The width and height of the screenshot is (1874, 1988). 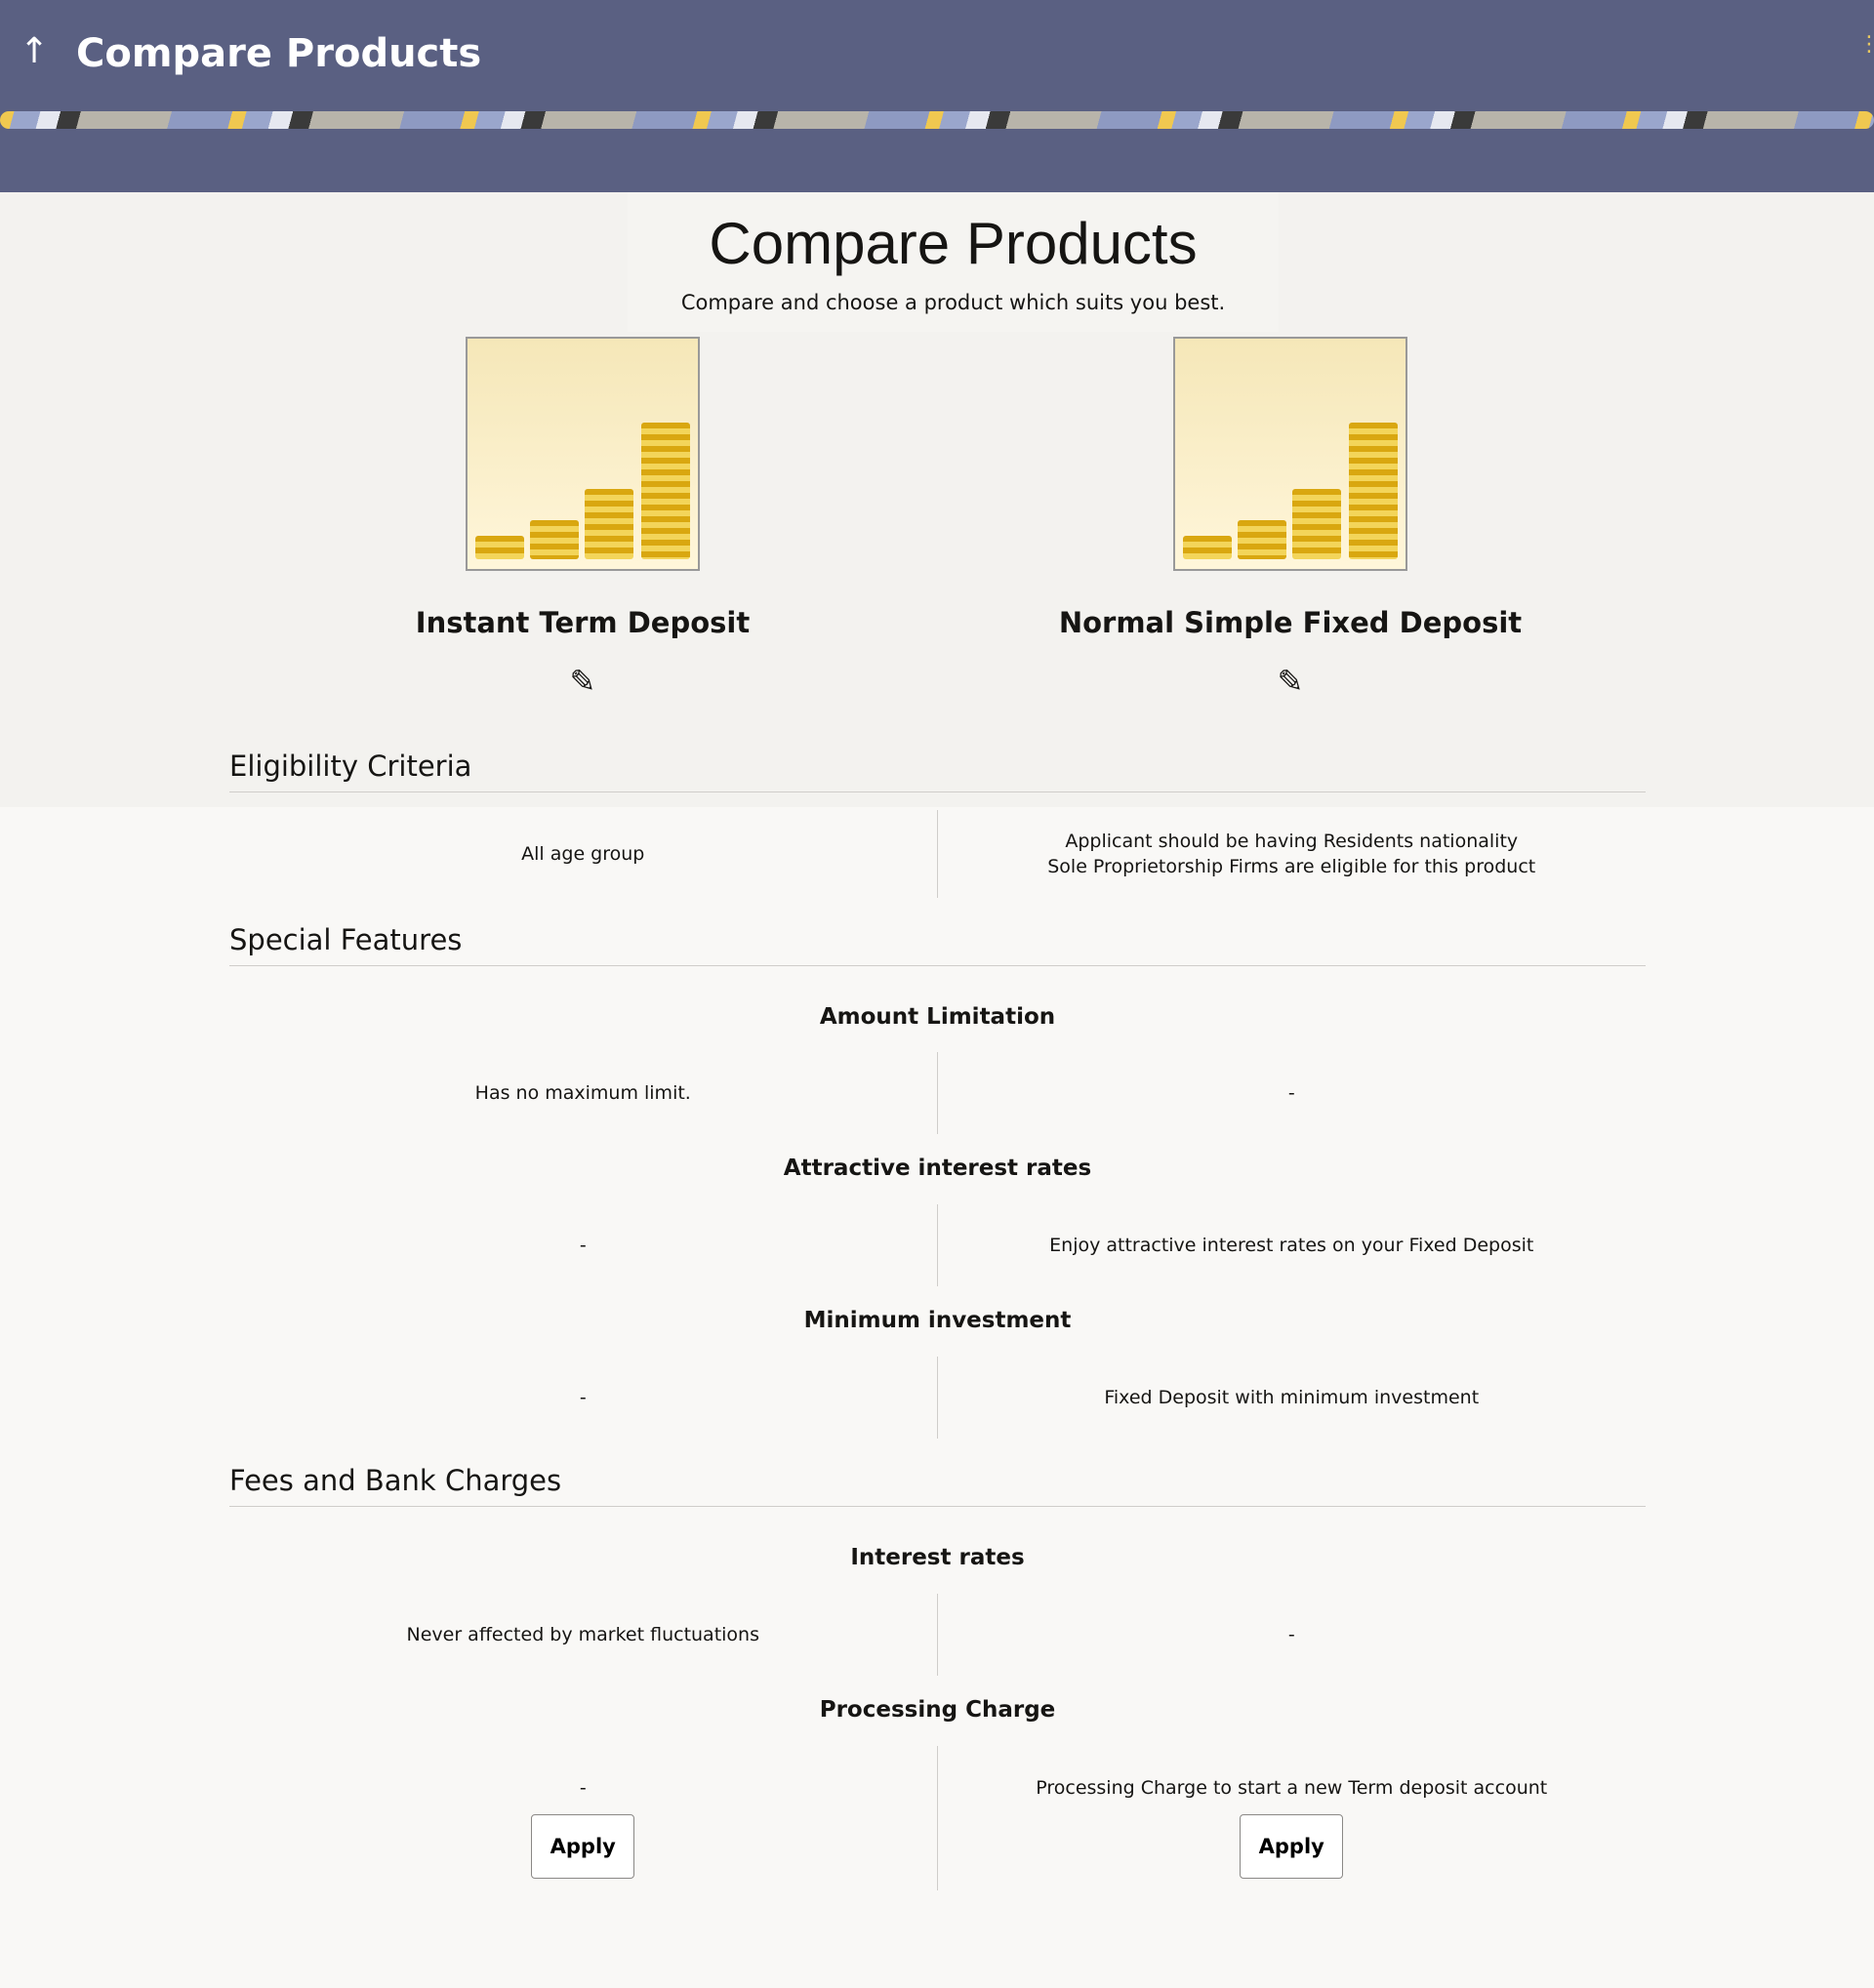 I want to click on app-header: ↑ Compare Products ⋮, so click(x=937, y=96).